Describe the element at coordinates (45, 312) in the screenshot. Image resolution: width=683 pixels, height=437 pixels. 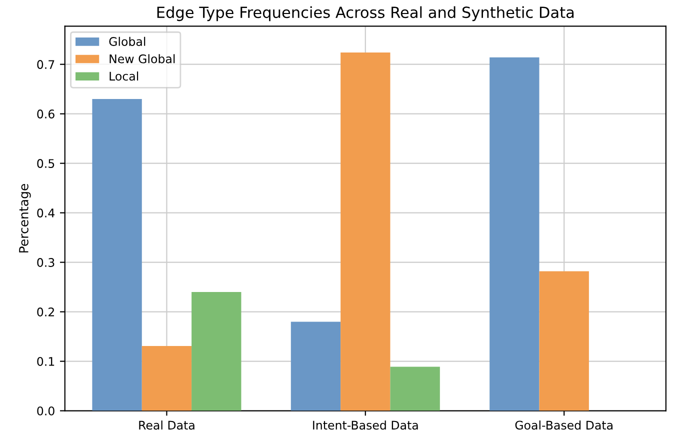
I see `y-tick-label: 0.2` at that location.